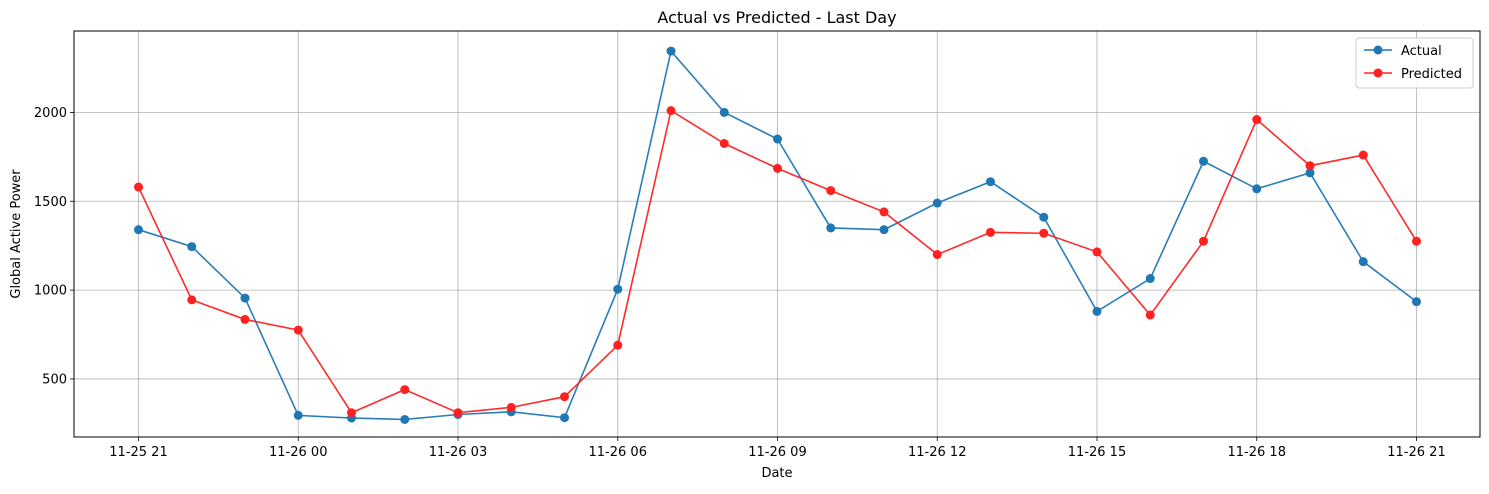 The width and height of the screenshot is (1489, 494). What do you see at coordinates (1421, 51) in the screenshot?
I see `legend-label-actual: Actual` at bounding box center [1421, 51].